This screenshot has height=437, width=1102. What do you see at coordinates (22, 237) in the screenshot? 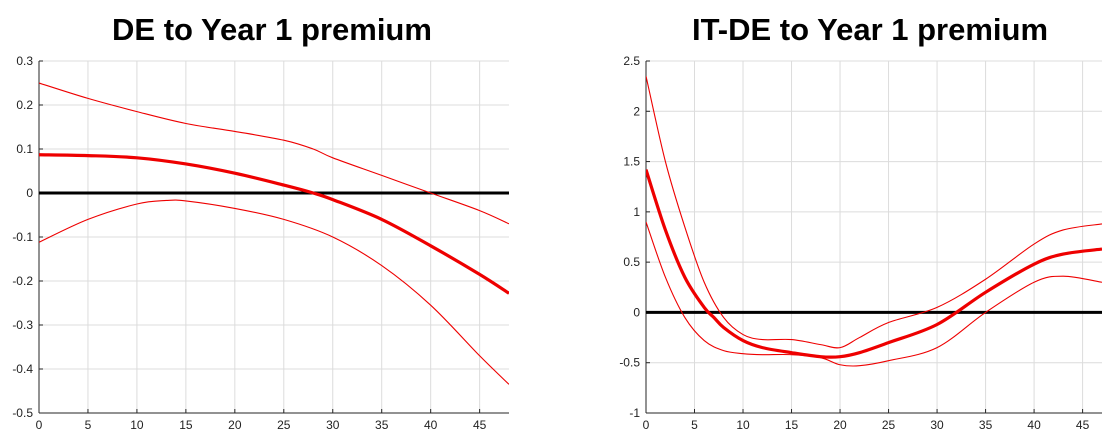
I see `y-tick-label: -0.1` at bounding box center [22, 237].